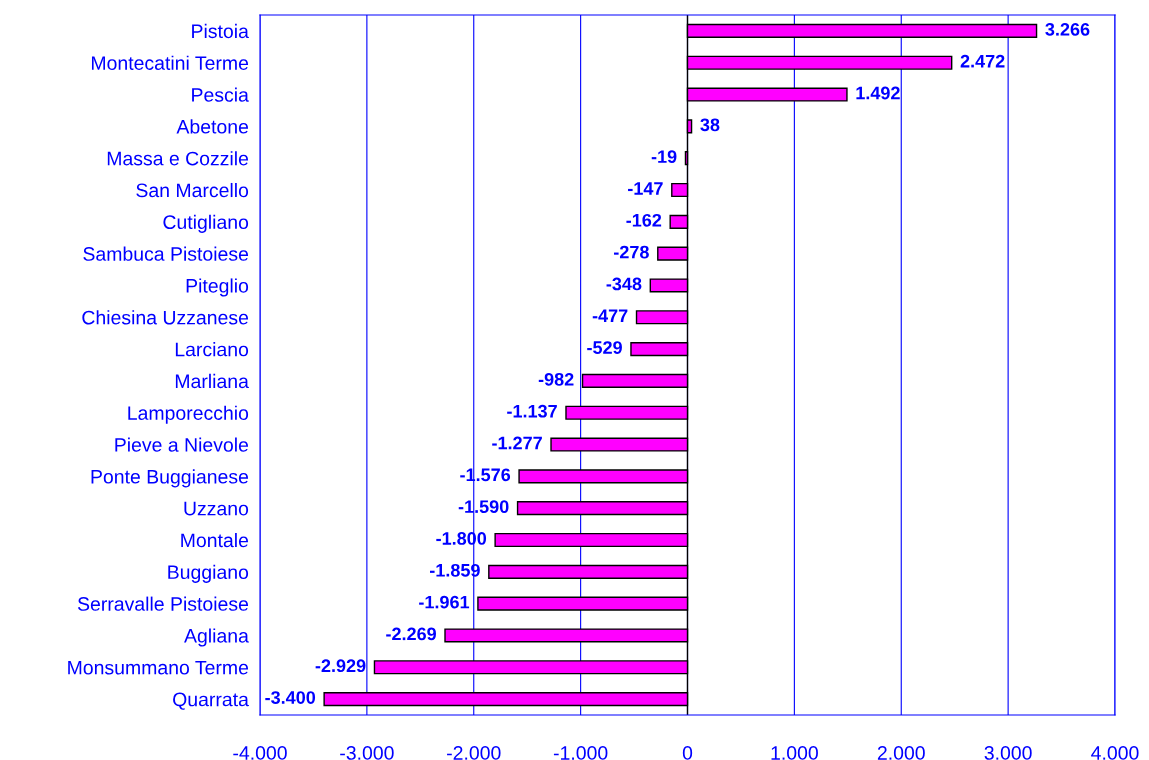 This screenshot has width=1149, height=760. What do you see at coordinates (1115, 753) in the screenshot?
I see `x-tick-label: 4.000` at bounding box center [1115, 753].